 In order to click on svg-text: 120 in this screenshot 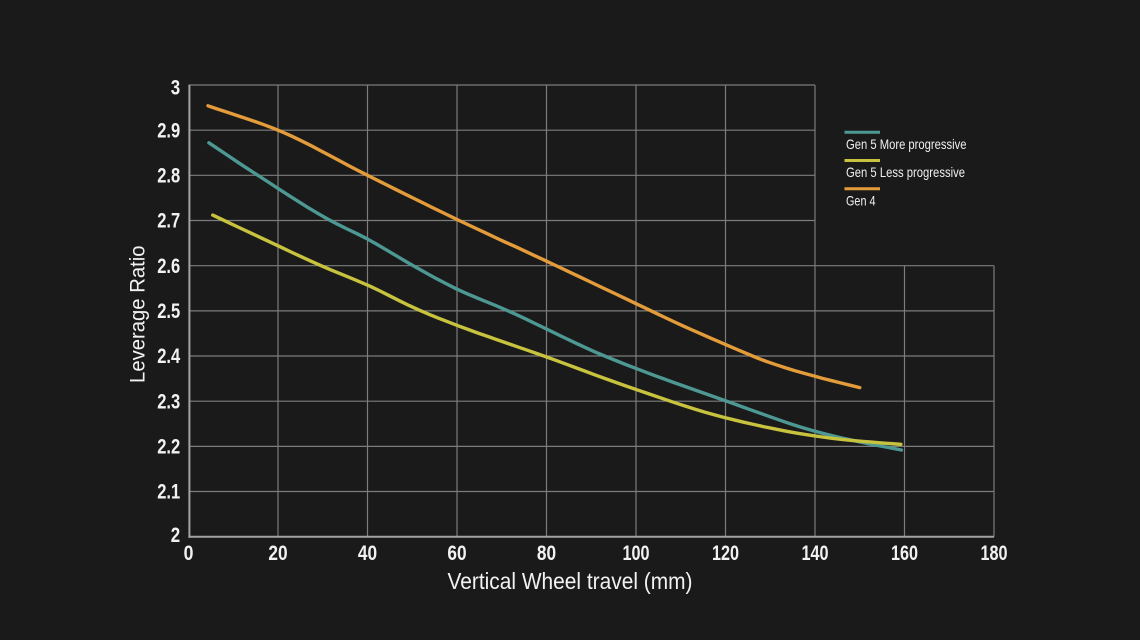, I will do `click(725, 553)`.